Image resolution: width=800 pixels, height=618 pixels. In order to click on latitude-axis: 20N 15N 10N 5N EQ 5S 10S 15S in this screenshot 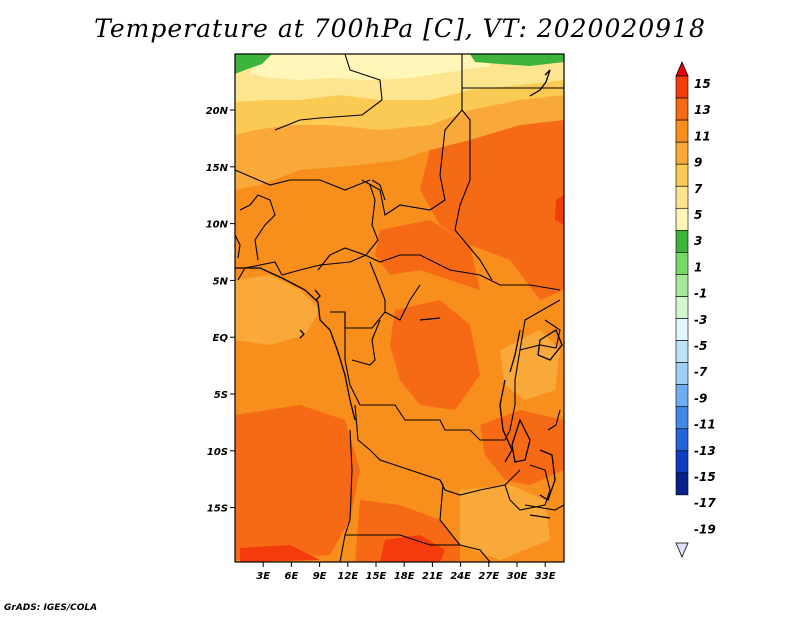, I will do `click(220, 310)`.